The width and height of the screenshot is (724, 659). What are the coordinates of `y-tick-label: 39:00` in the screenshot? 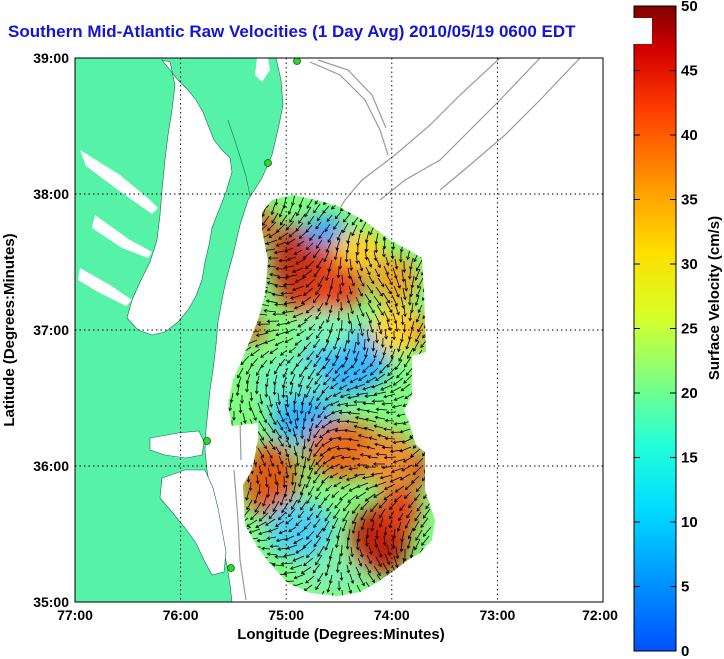 It's located at (51, 58).